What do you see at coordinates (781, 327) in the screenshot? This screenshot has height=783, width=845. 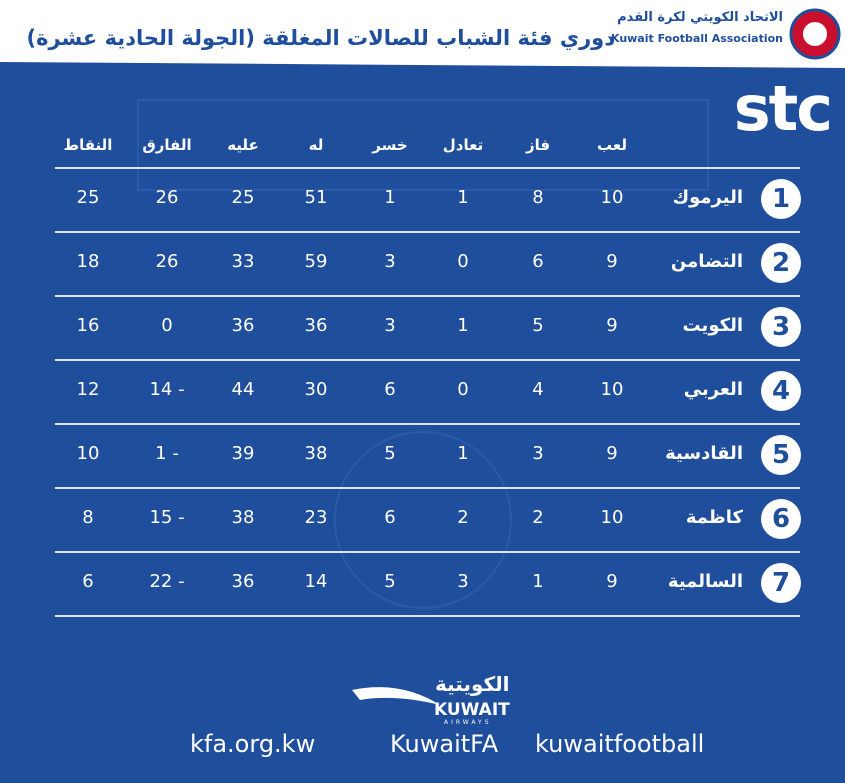 I see `rank-badge: 3` at bounding box center [781, 327].